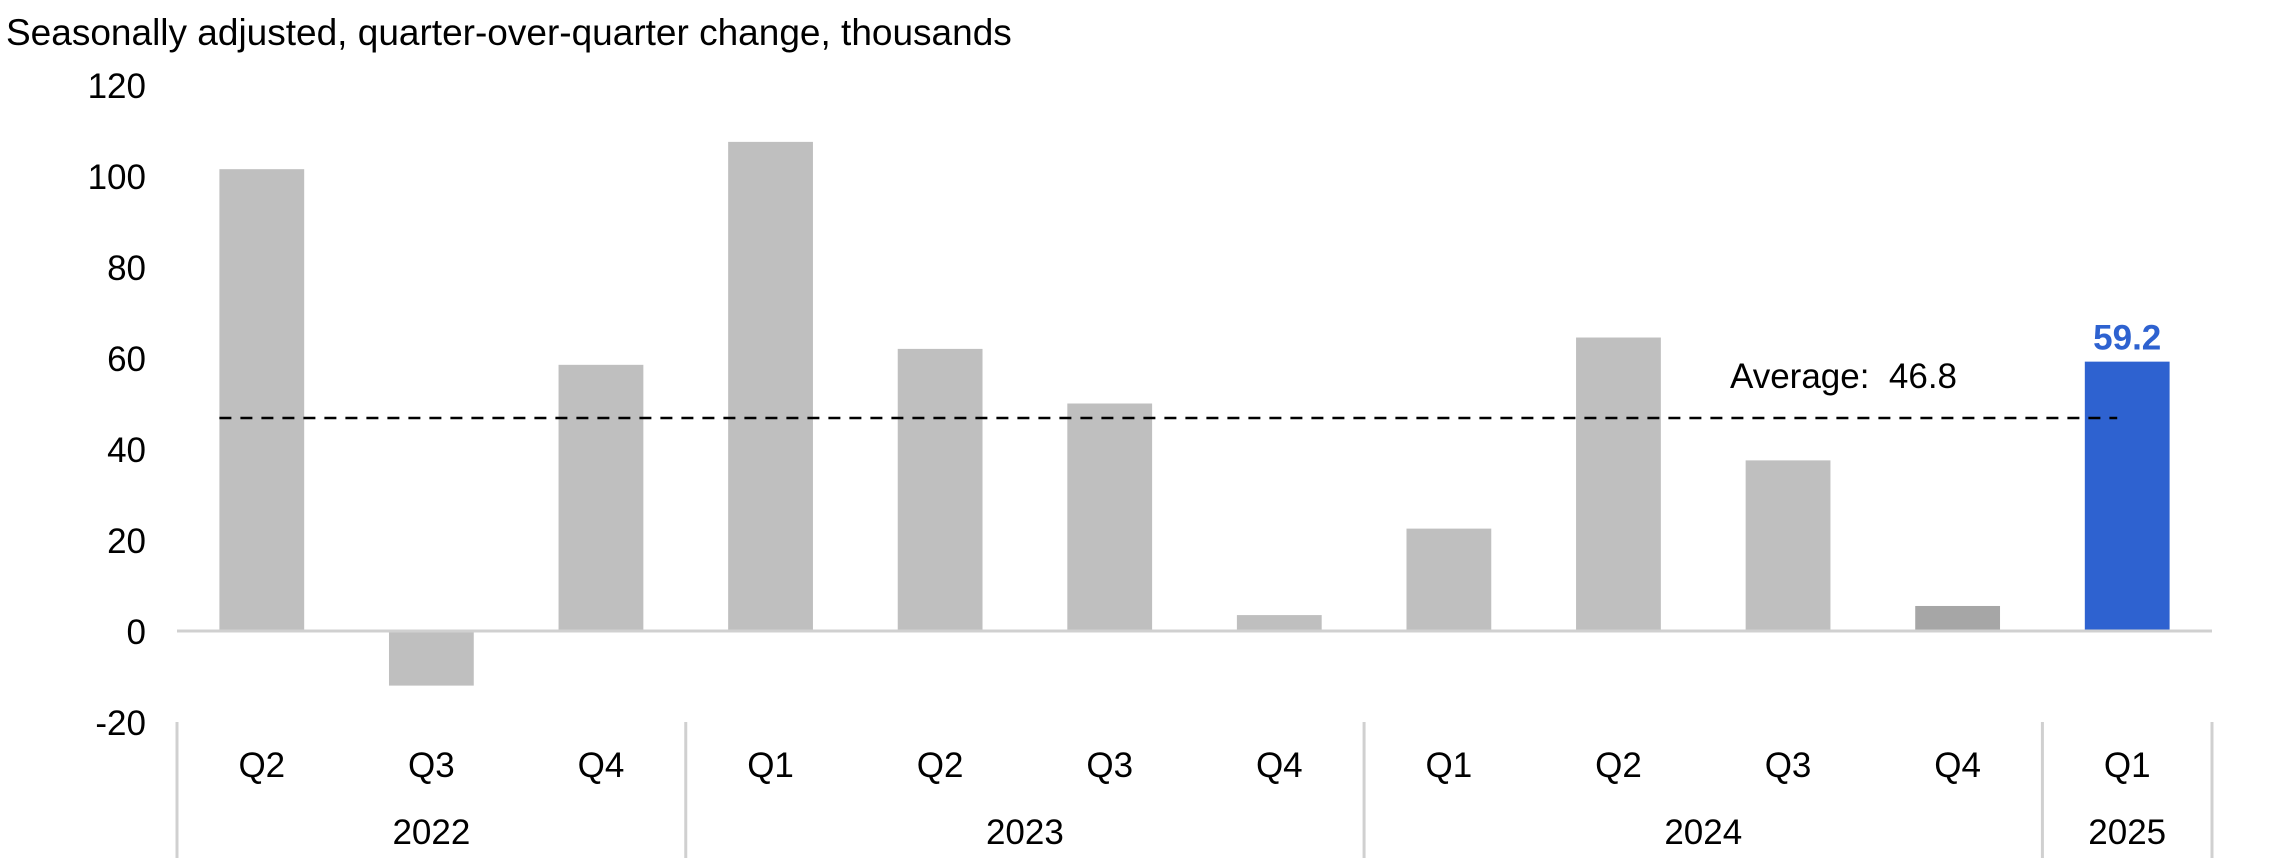 The width and height of the screenshot is (2296, 865). Describe the element at coordinates (2127, 832) in the screenshot. I see `year-label: 2025` at that location.